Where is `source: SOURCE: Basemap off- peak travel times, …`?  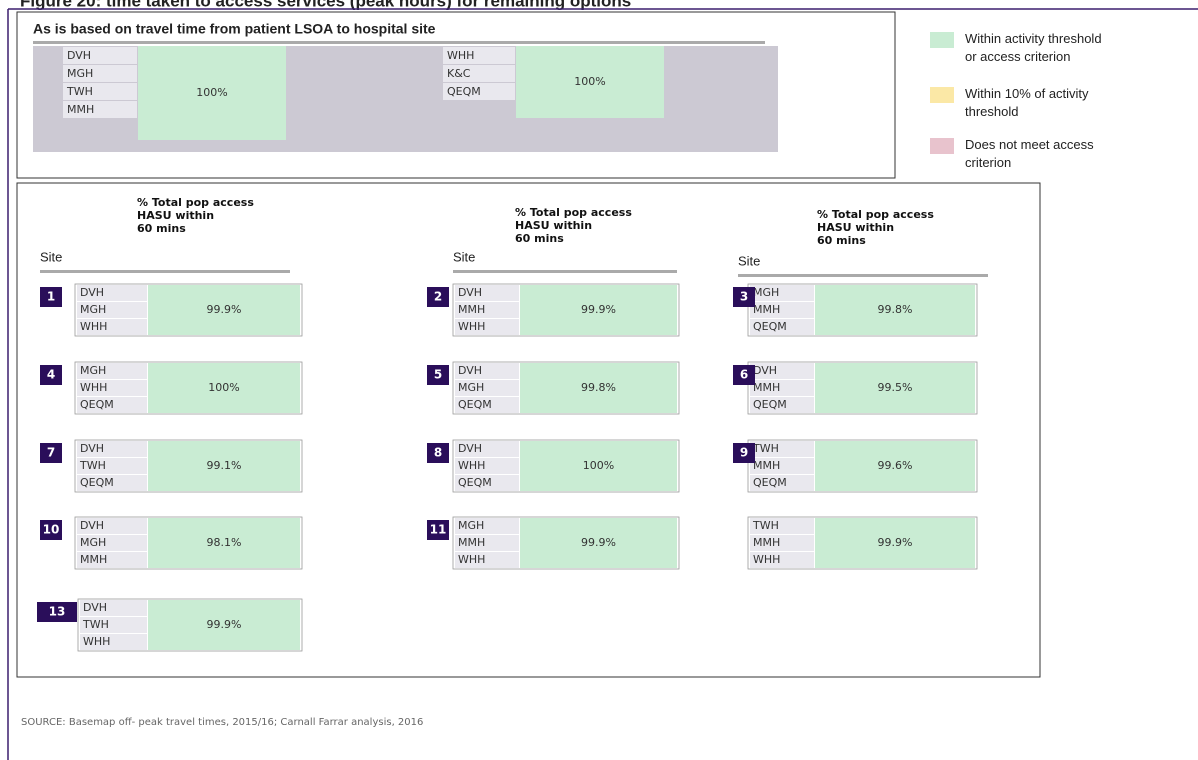
source: SOURCE: Basemap off- peak travel times, … is located at coordinates (222, 722).